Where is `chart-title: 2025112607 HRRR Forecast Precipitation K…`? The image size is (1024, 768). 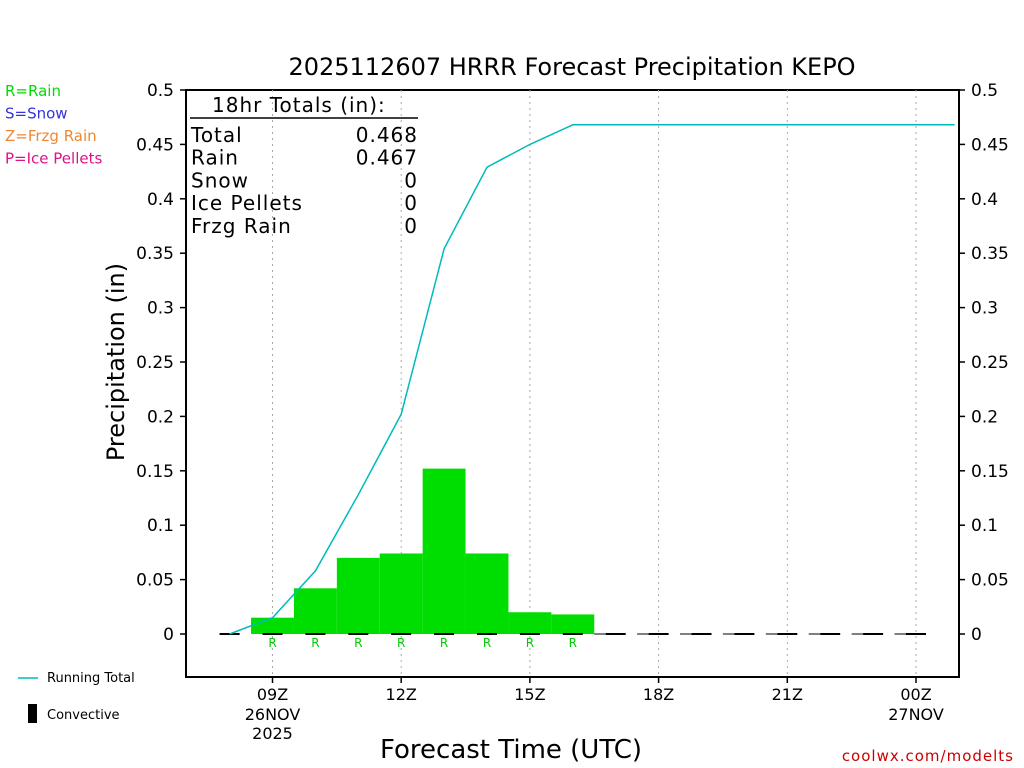 chart-title: 2025112607 HRRR Forecast Precipitation K… is located at coordinates (571, 67).